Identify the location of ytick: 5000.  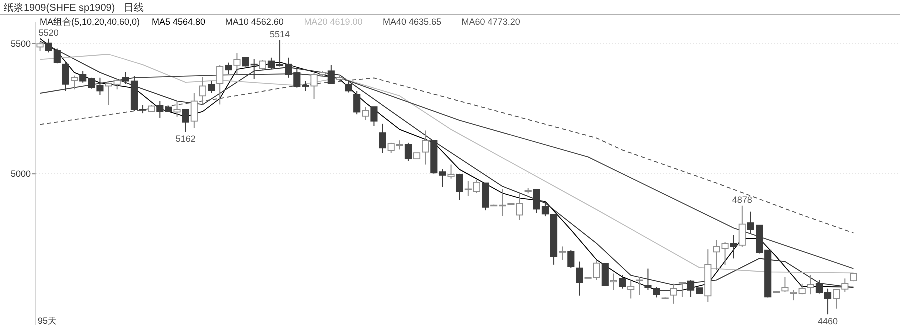
(20, 174).